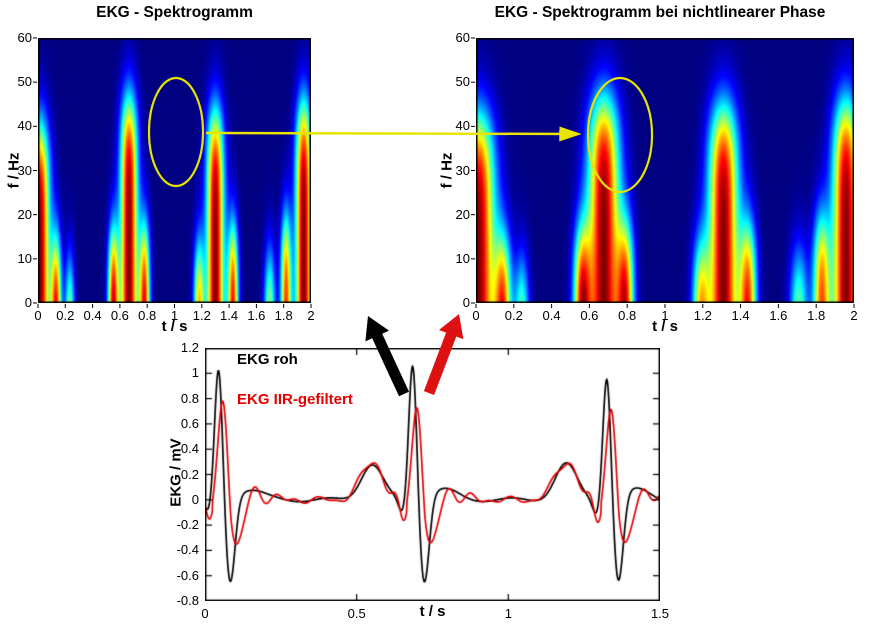 Image resolution: width=871 pixels, height=631 pixels. What do you see at coordinates (660, 613) in the screenshot?
I see `x-tick-label: 1.5` at bounding box center [660, 613].